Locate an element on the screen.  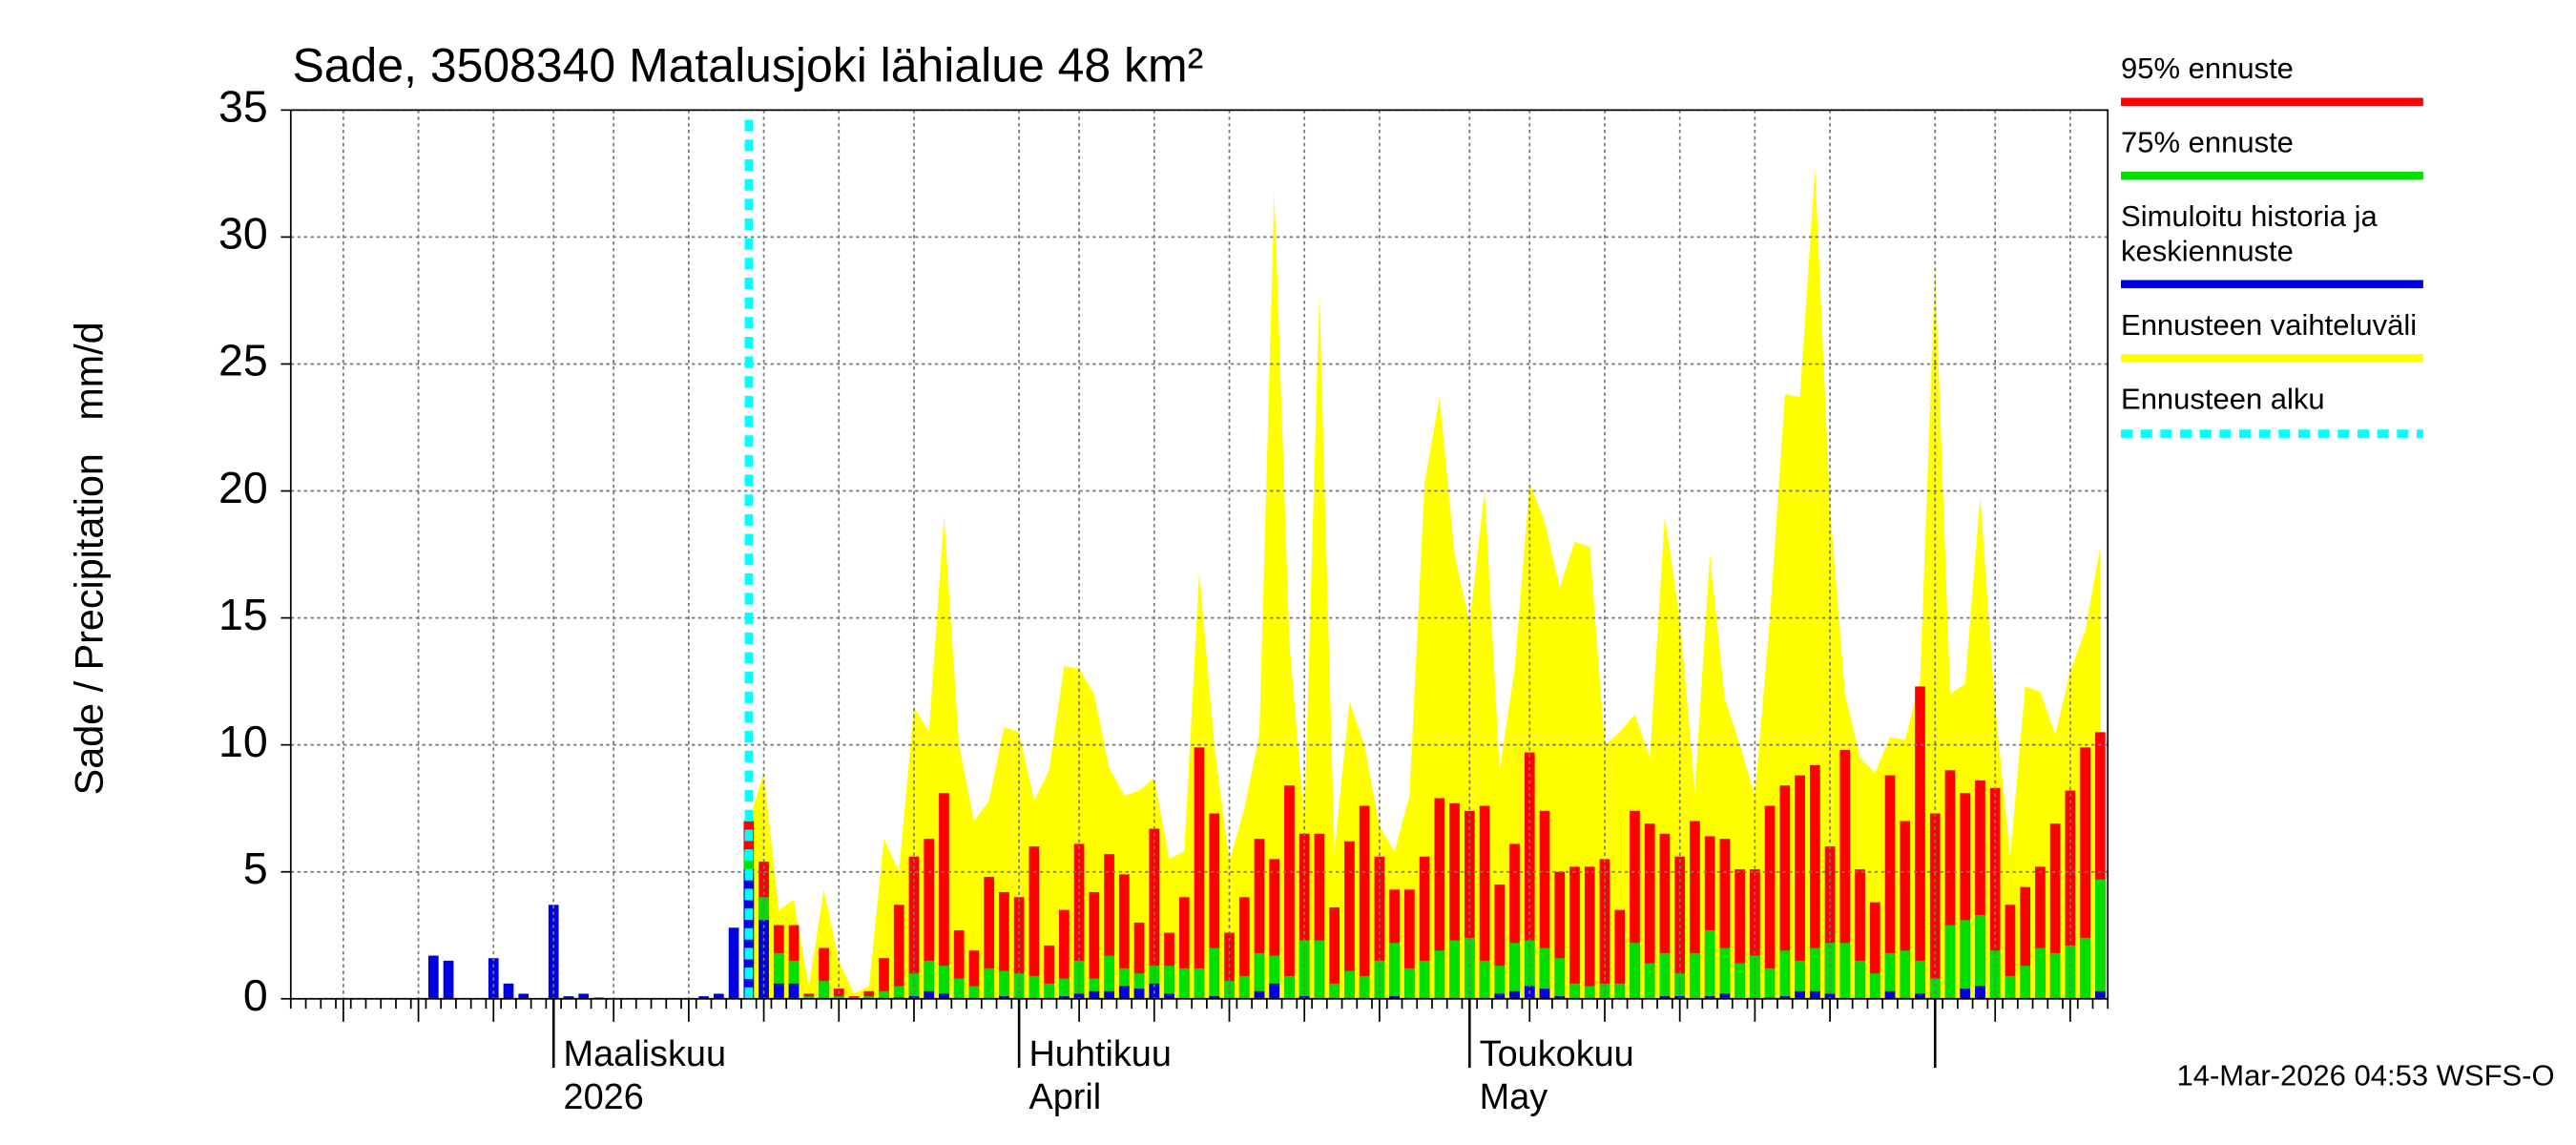
legend-label: keskiennuste is located at coordinates (2207, 251).